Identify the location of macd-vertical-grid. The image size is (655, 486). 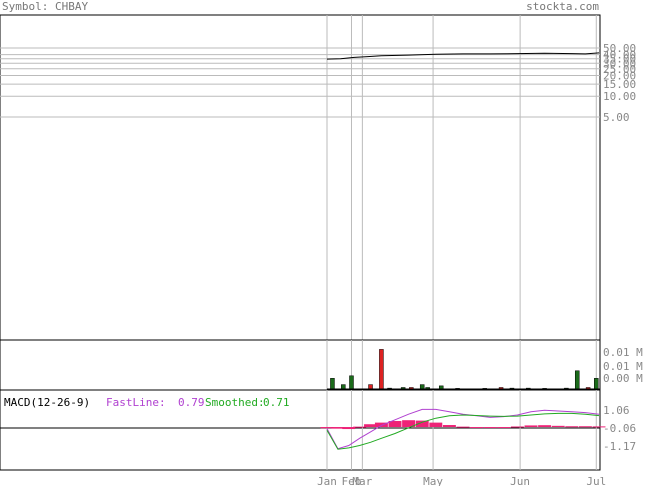
(461, 430).